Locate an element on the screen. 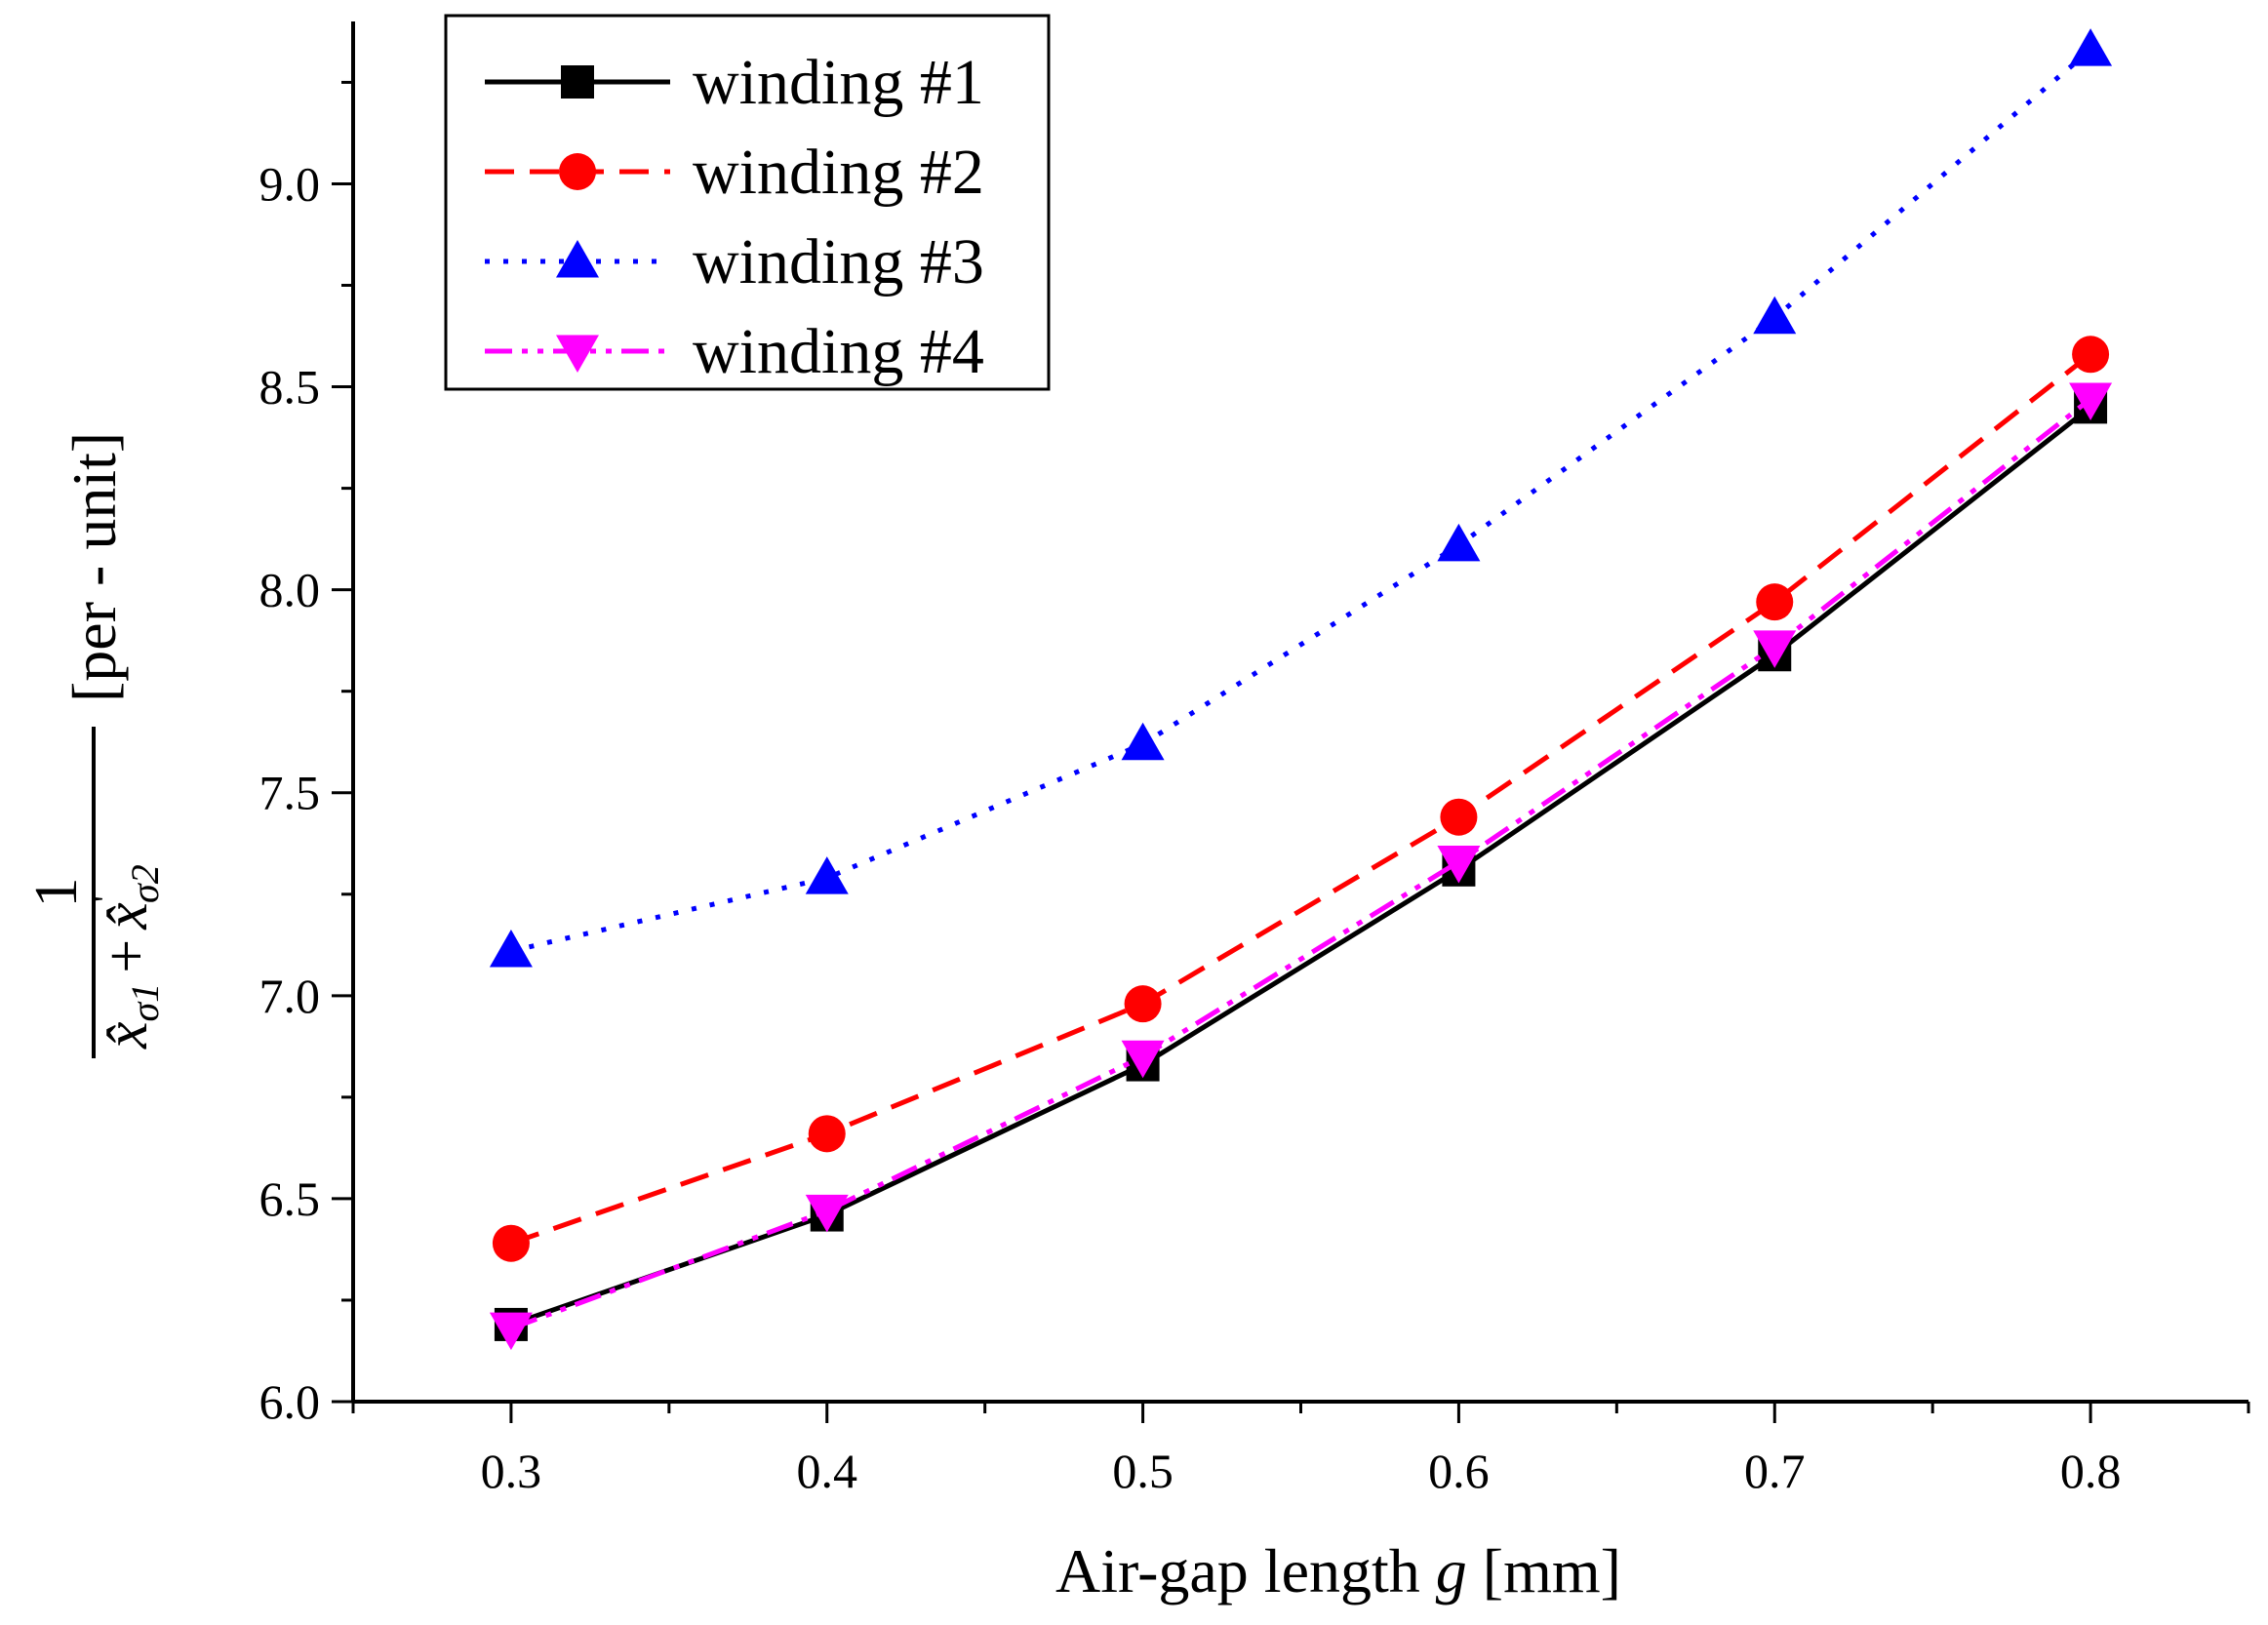  y-axis-title-numerator: 1 is located at coordinates (56, 893).